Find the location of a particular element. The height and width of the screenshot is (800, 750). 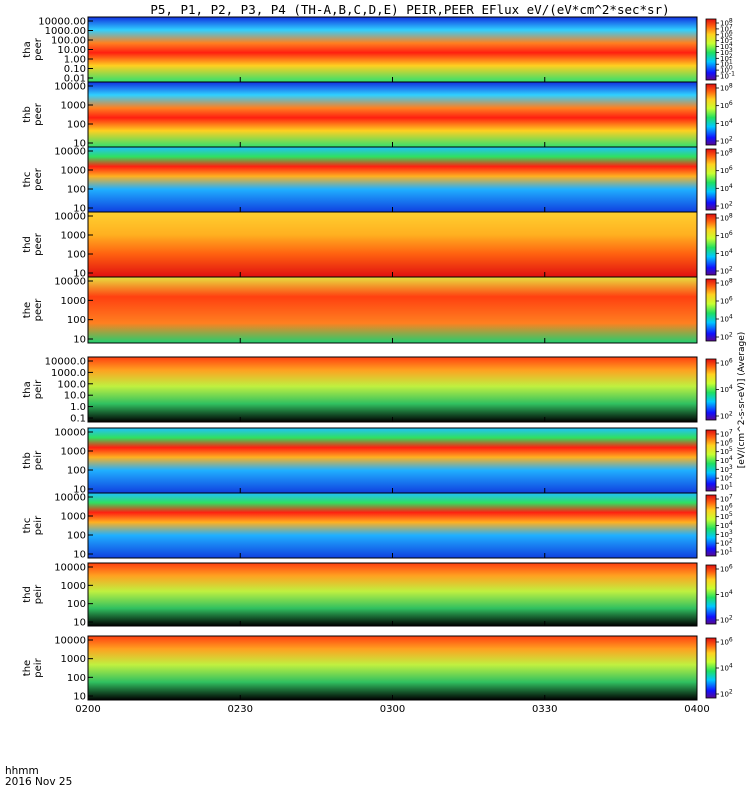

colorbar-tick-label: 10⁰ is located at coordinates (726, 70).